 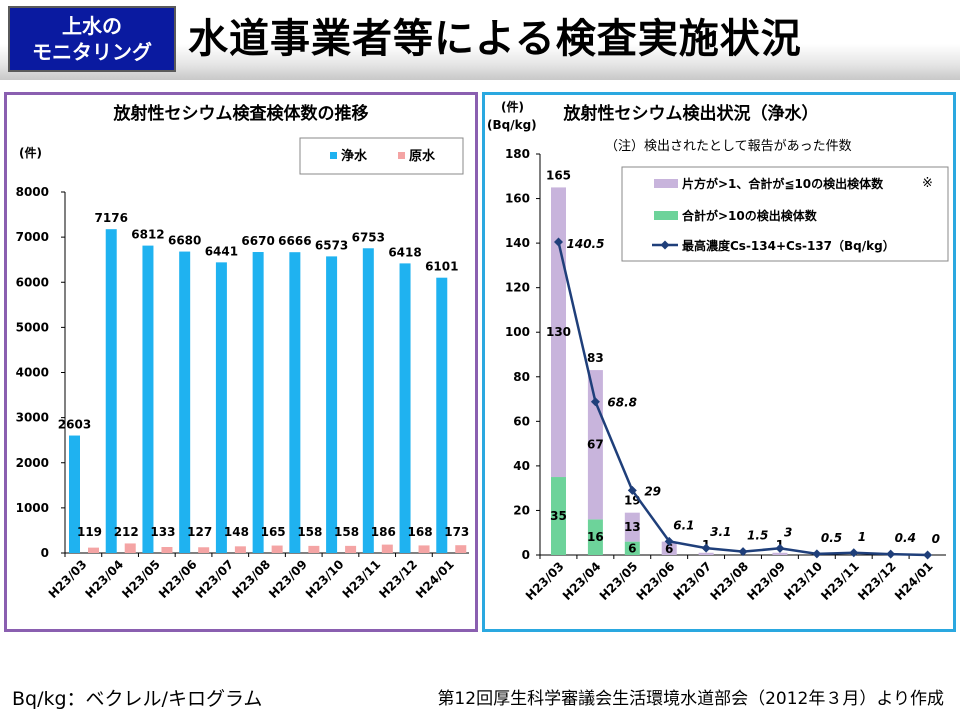 I want to click on y-tick-label: 3000, so click(x=32, y=418).